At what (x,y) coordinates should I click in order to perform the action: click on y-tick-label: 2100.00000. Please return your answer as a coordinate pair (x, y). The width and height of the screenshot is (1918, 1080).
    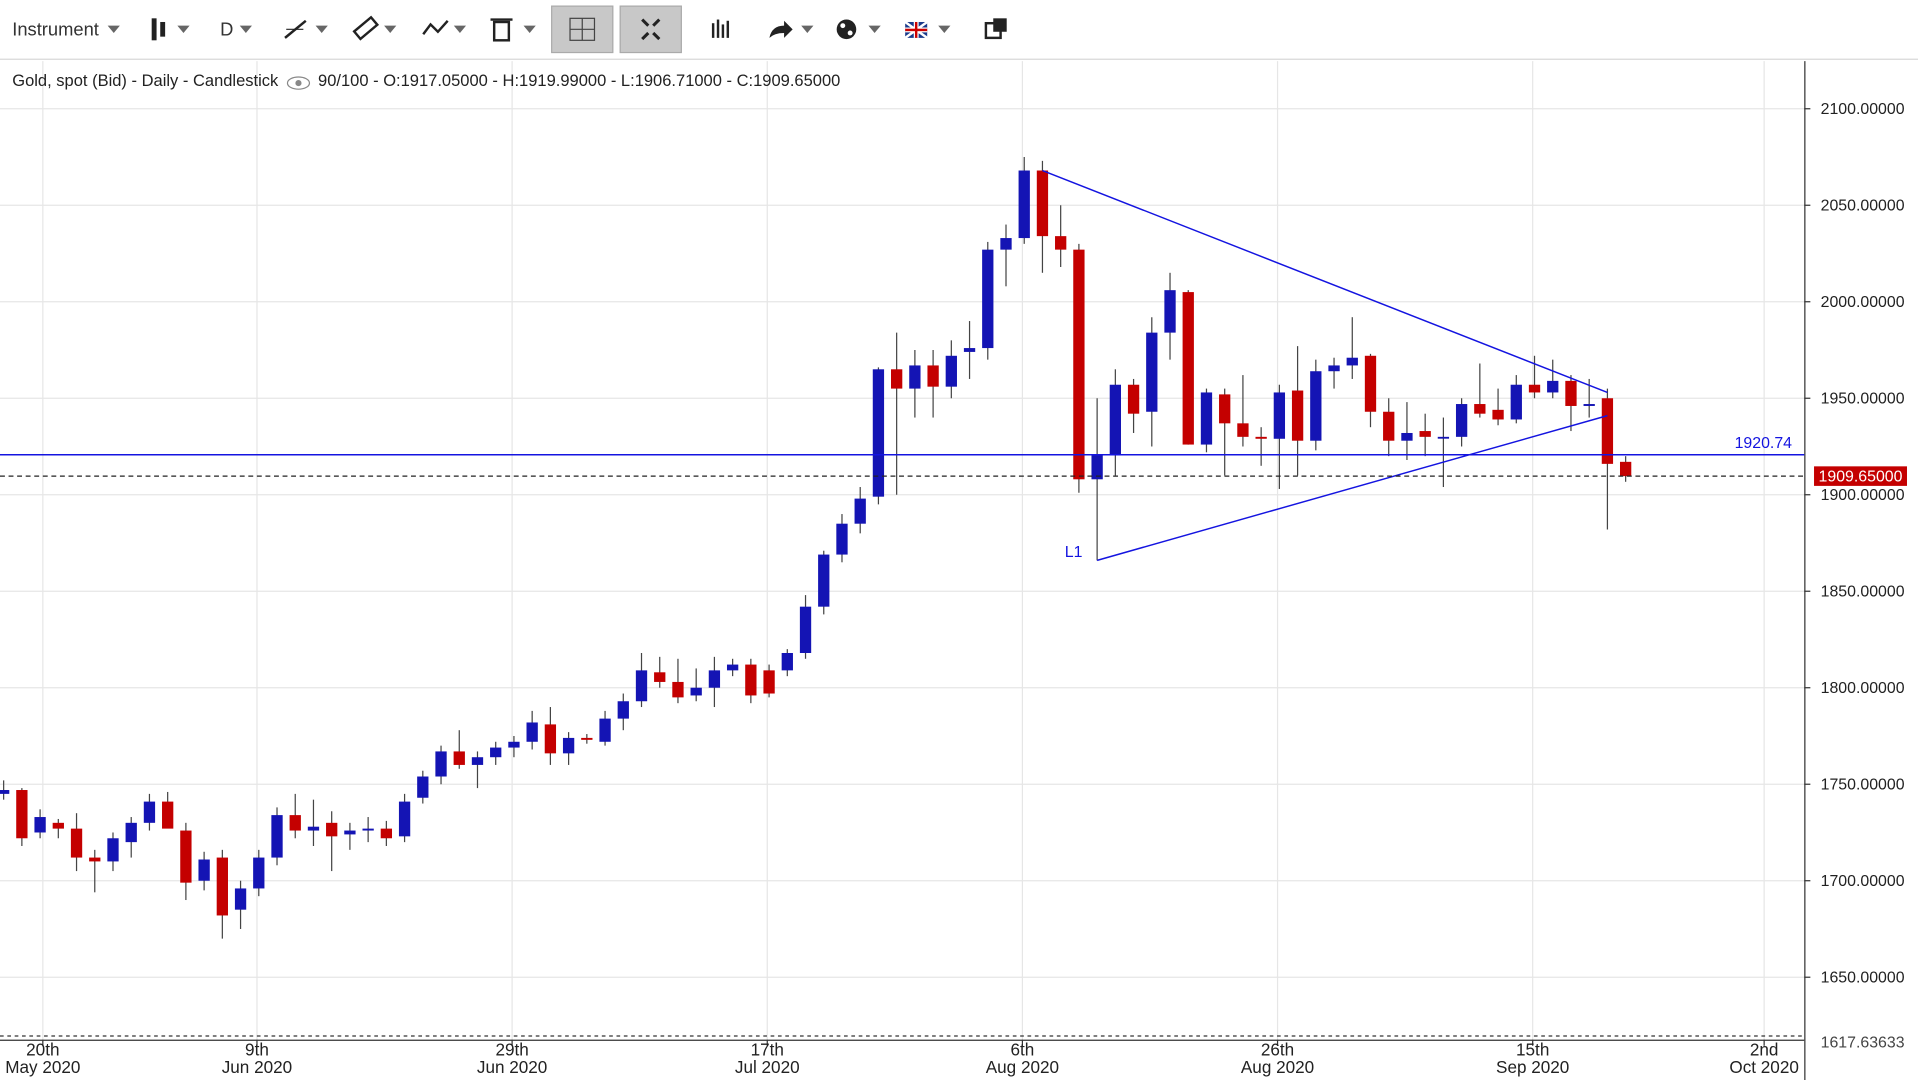
    Looking at the image, I should click on (1863, 109).